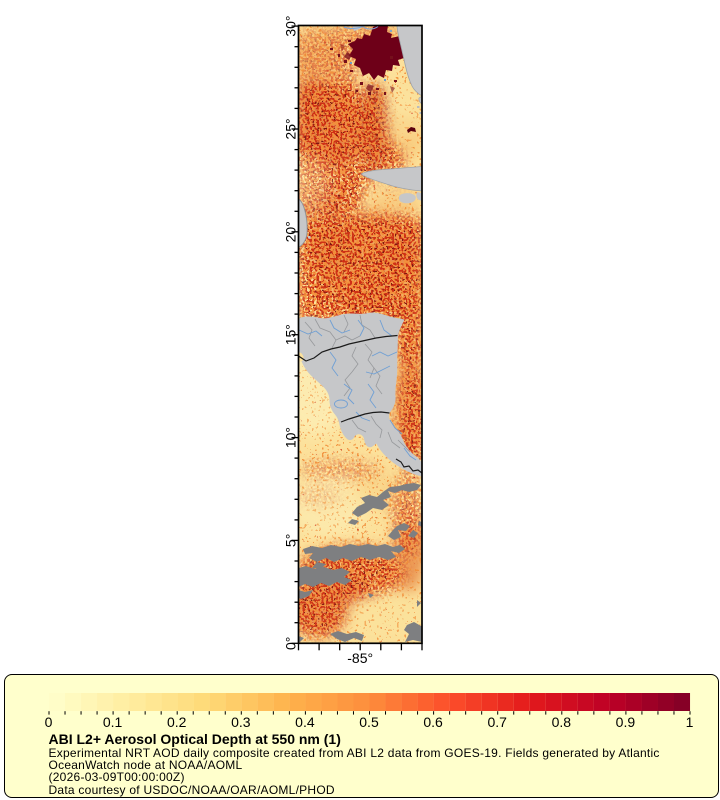 This screenshot has height=800, width=720. Describe the element at coordinates (291, 643) in the screenshot. I see `svg-text: 0°` at that location.